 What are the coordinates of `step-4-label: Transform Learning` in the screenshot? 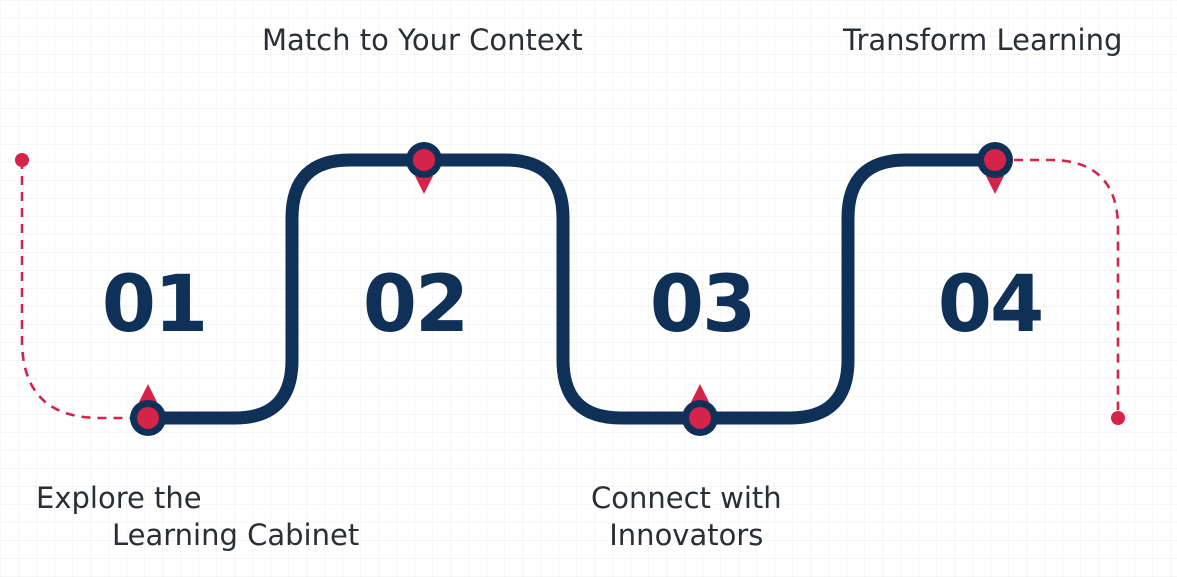 It's located at (982, 40).